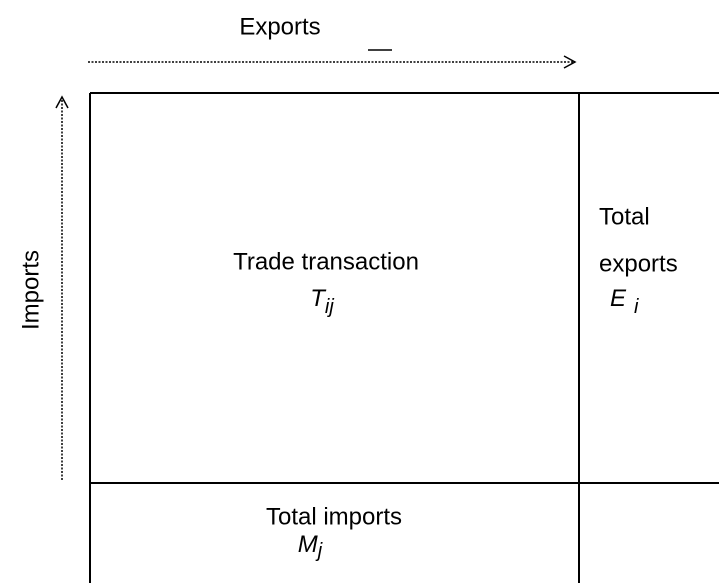 The width and height of the screenshot is (719, 583). I want to click on subscript: j, so click(319, 551).